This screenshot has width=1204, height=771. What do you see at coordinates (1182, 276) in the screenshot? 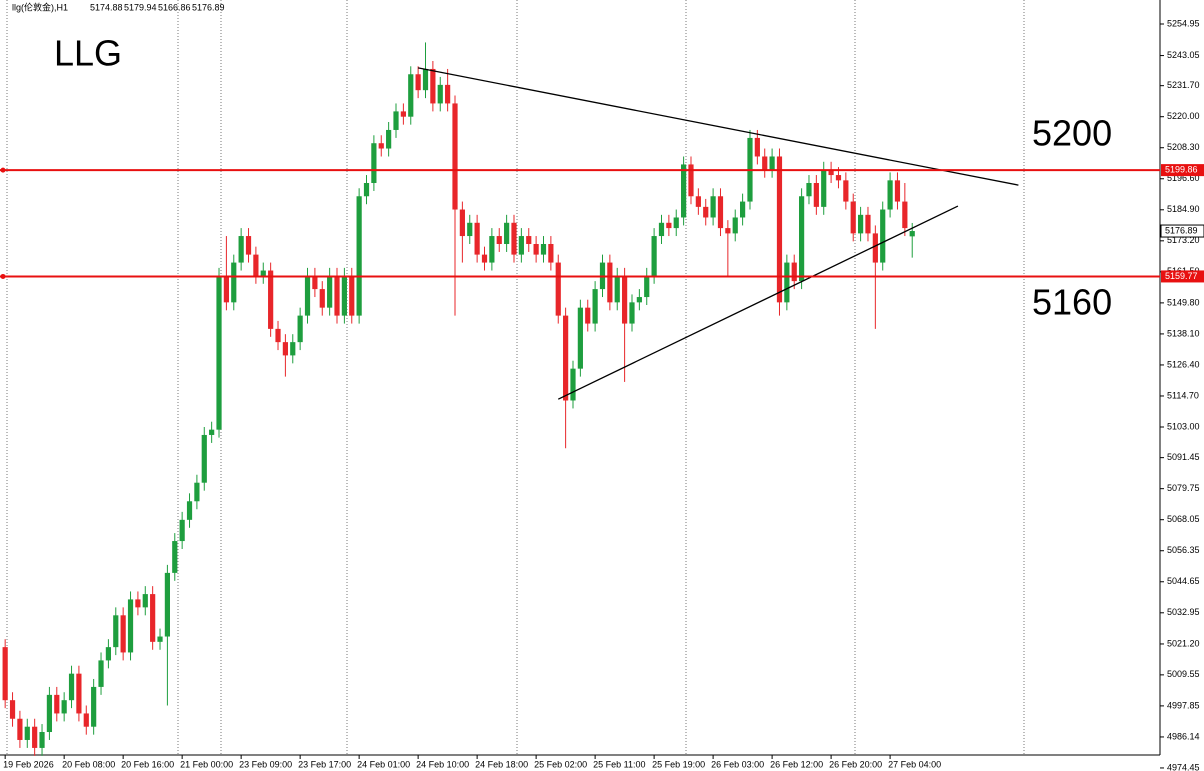
I see `level-label-box` at bounding box center [1182, 276].